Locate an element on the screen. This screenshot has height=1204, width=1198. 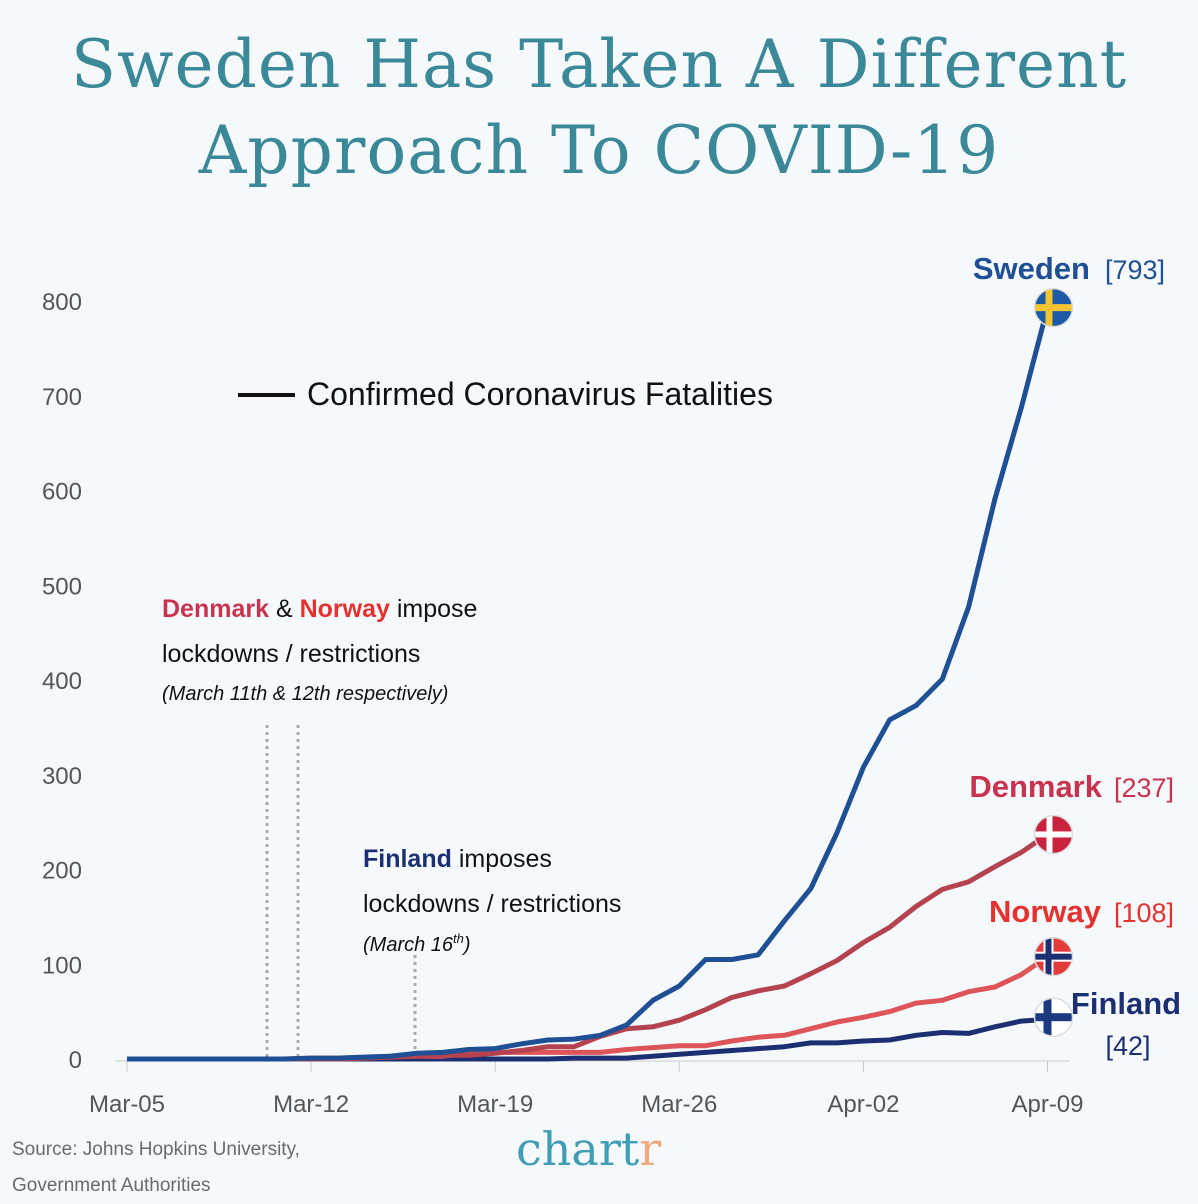
x-tick-label: Mar-26 is located at coordinates (679, 1104).